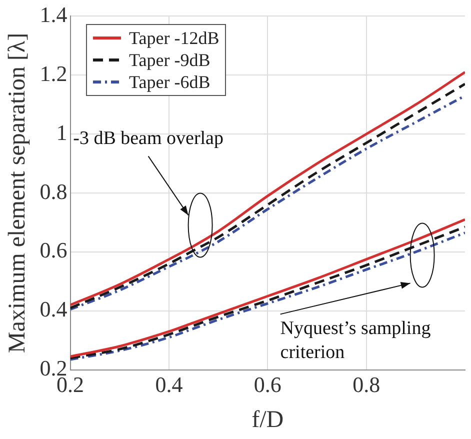  Describe the element at coordinates (54, 73) in the screenshot. I see `y-tick-label: 1.2` at that location.